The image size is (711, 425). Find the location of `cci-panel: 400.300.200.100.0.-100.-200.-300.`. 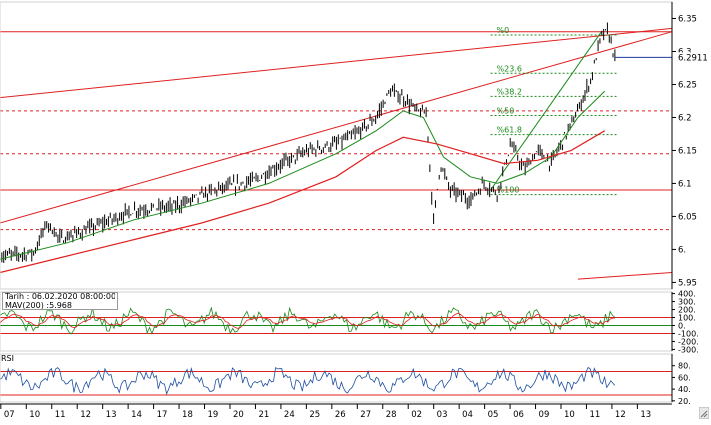

cci-panel: 400.300.200.100.0.-100.-200.-300. is located at coordinates (349, 322).